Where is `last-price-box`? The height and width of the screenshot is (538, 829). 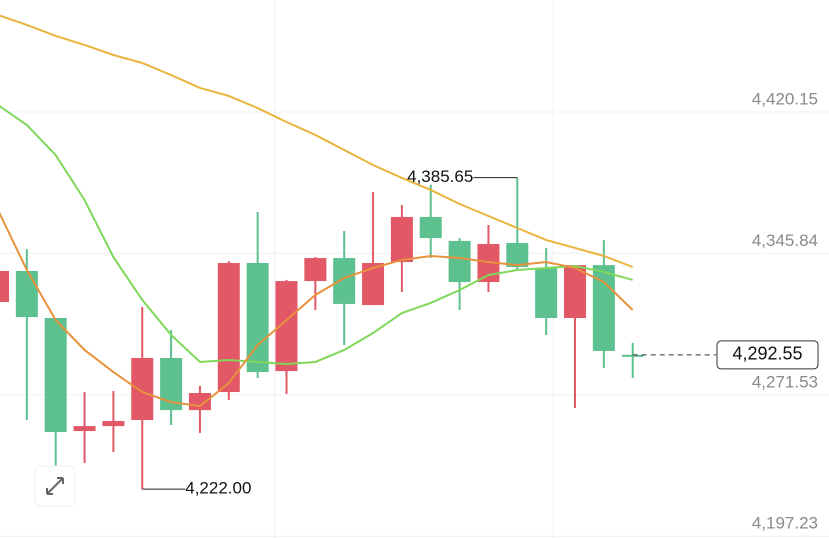
last-price-box is located at coordinates (767, 355).